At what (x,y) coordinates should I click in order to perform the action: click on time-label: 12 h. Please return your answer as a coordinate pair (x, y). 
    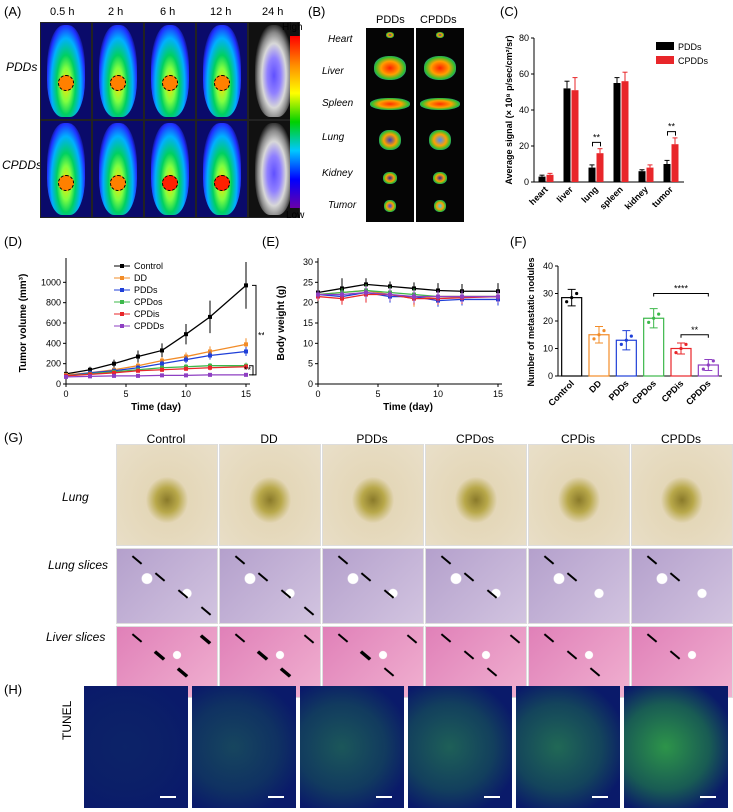
    Looking at the image, I should click on (221, 12).